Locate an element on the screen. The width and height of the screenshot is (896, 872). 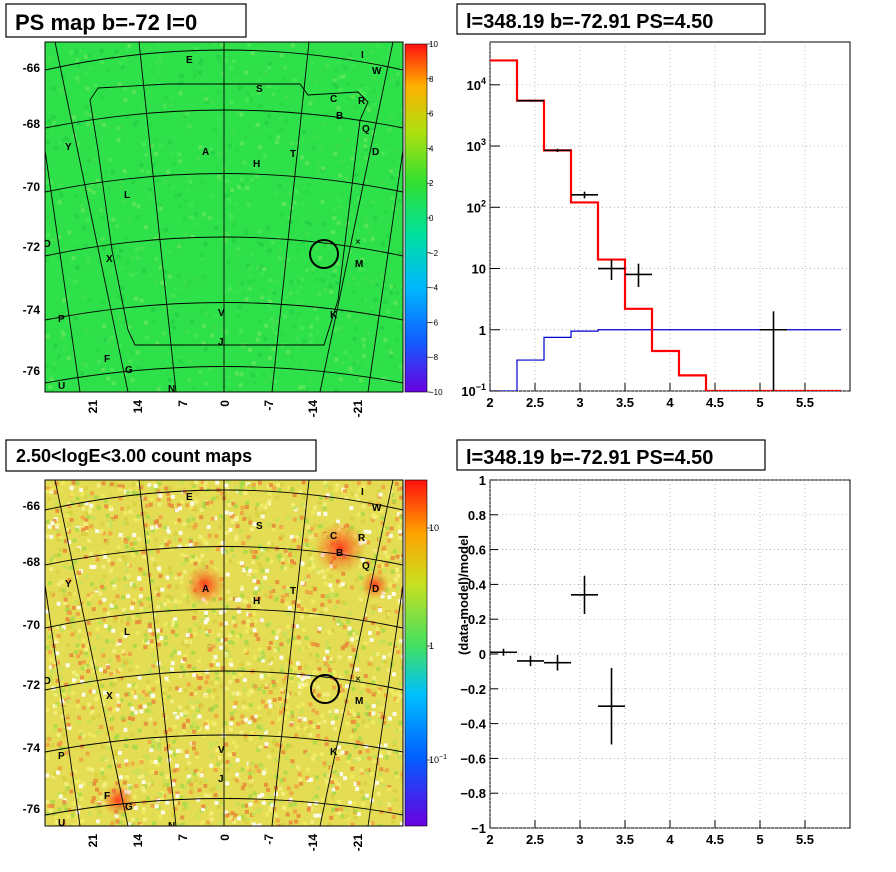
ps-map-title: PS map b=-72 l=0 is located at coordinates (106, 22).